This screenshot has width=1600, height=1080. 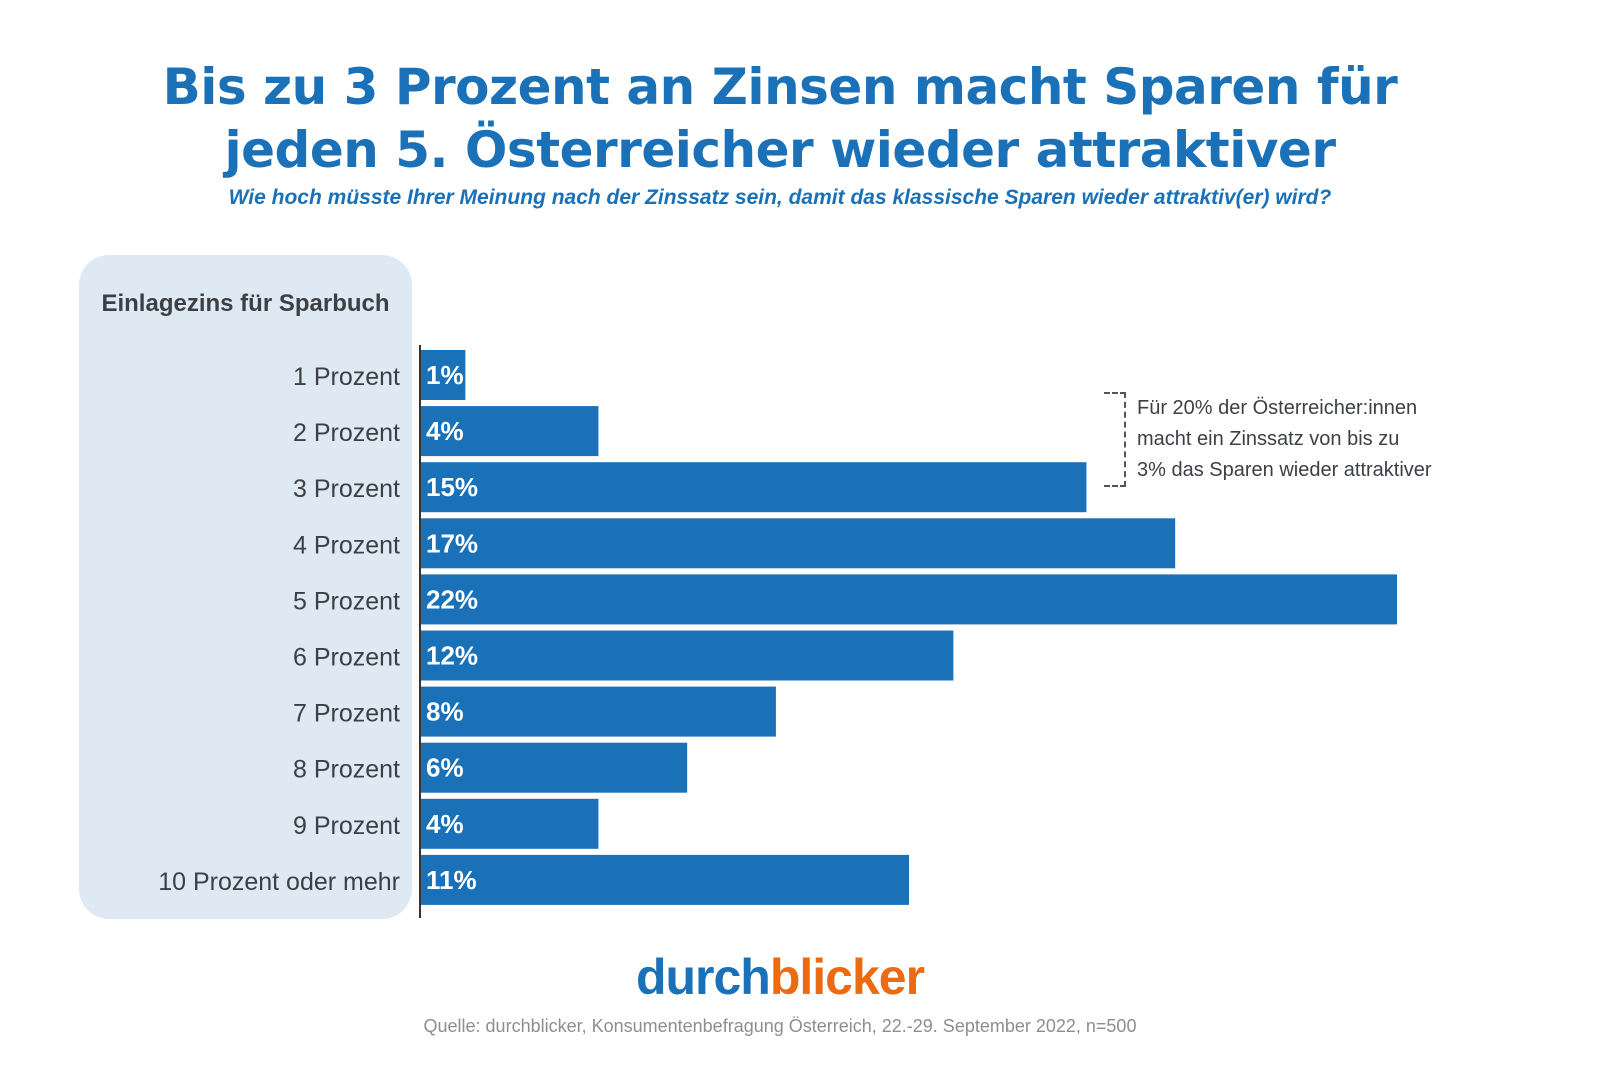 What do you see at coordinates (452, 487) in the screenshot?
I see `bar-value-label: 15%` at bounding box center [452, 487].